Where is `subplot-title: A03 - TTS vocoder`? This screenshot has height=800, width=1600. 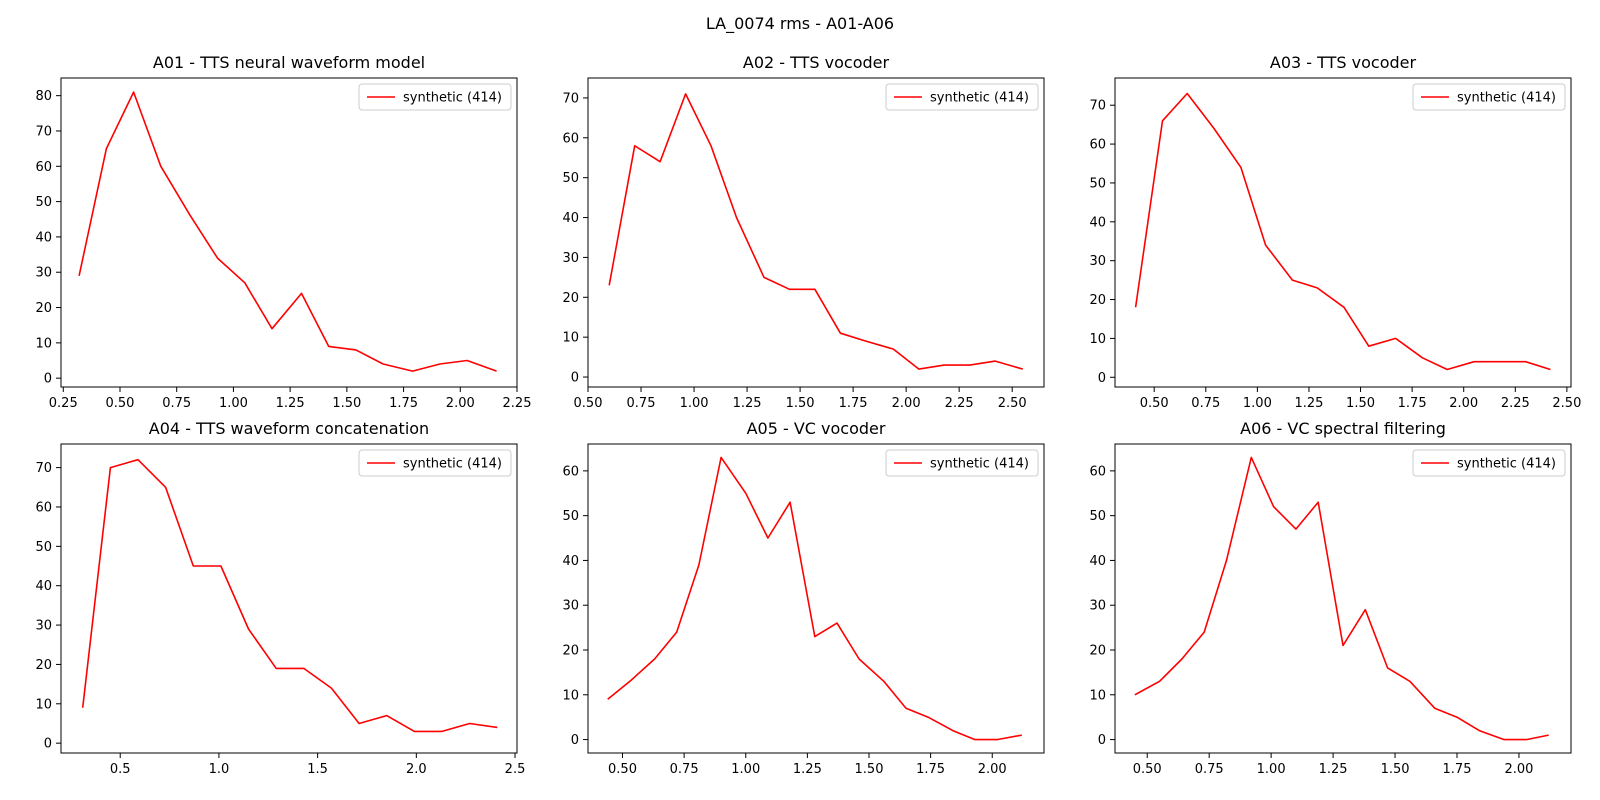
subplot-title: A03 - TTS vocoder is located at coordinates (1343, 62).